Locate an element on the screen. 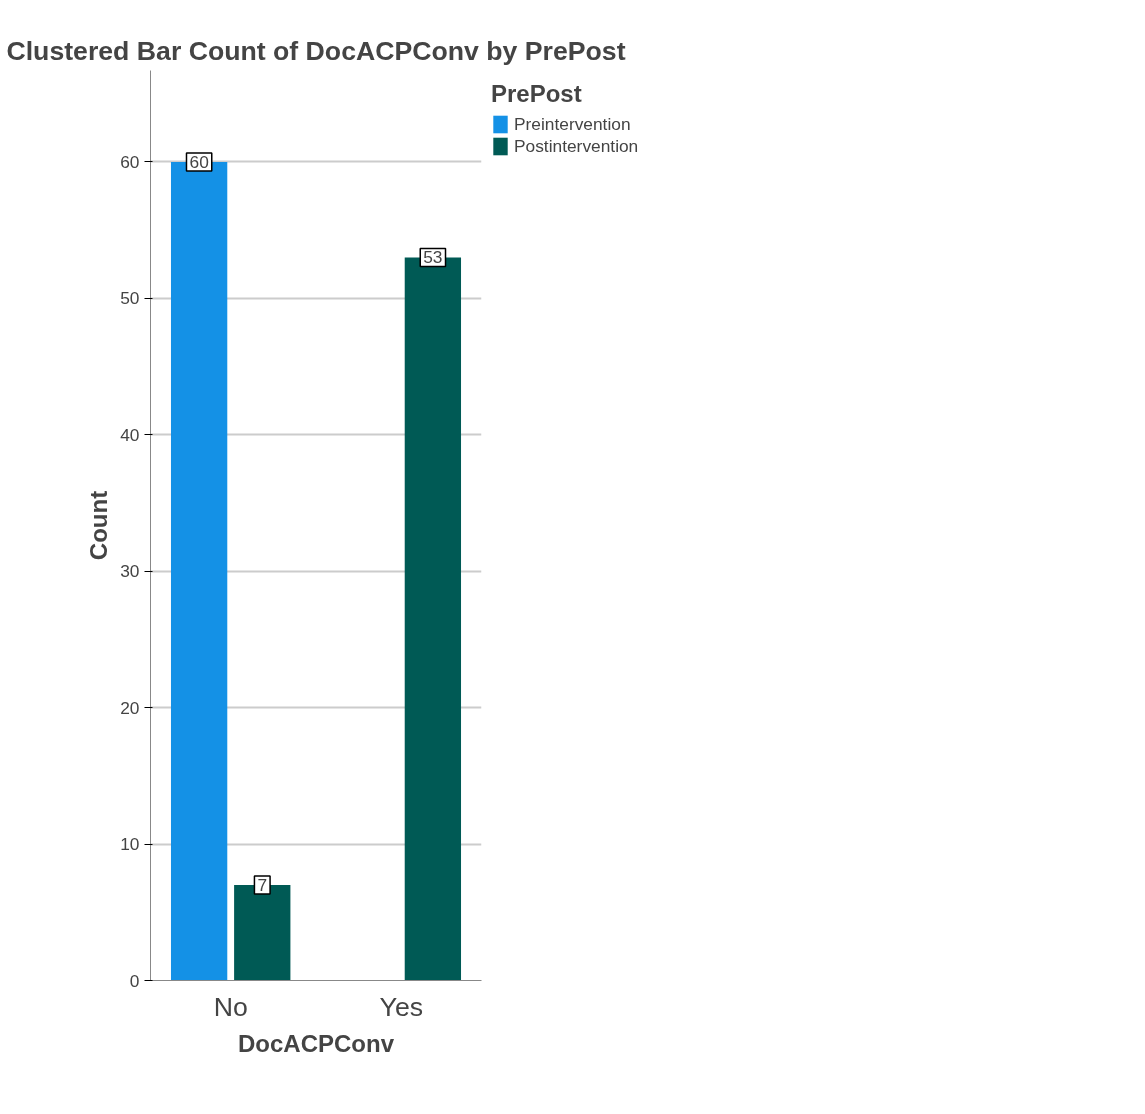 The height and width of the screenshot is (1114, 1145). legend-title: PrePost is located at coordinates (537, 94).